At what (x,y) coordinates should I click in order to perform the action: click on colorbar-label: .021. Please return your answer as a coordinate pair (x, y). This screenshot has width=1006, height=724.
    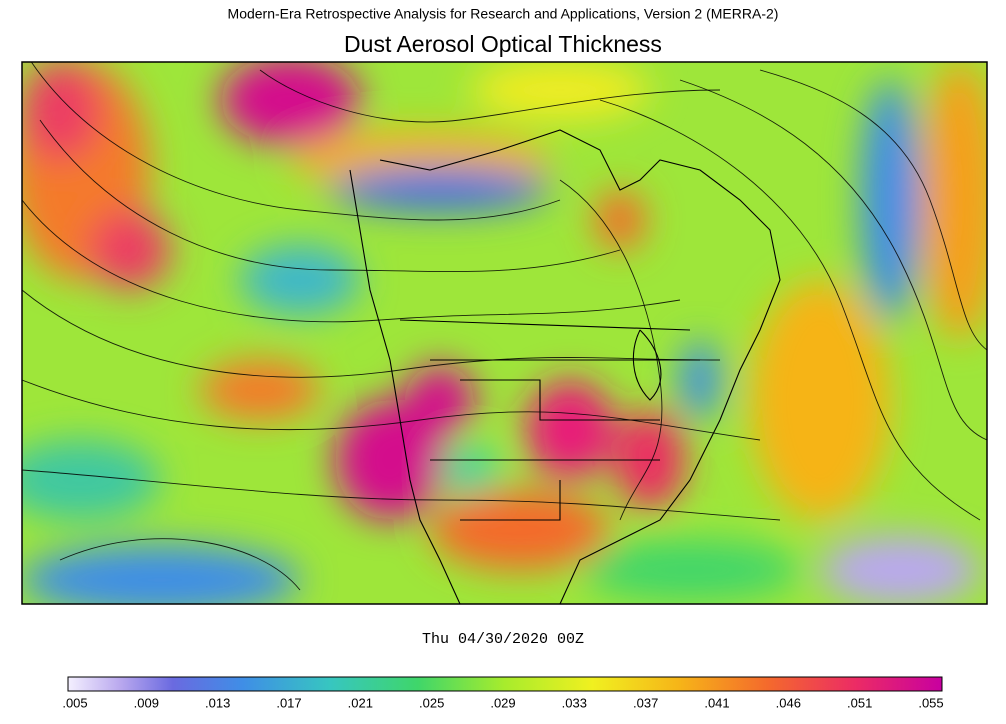
    Looking at the image, I should click on (360, 702).